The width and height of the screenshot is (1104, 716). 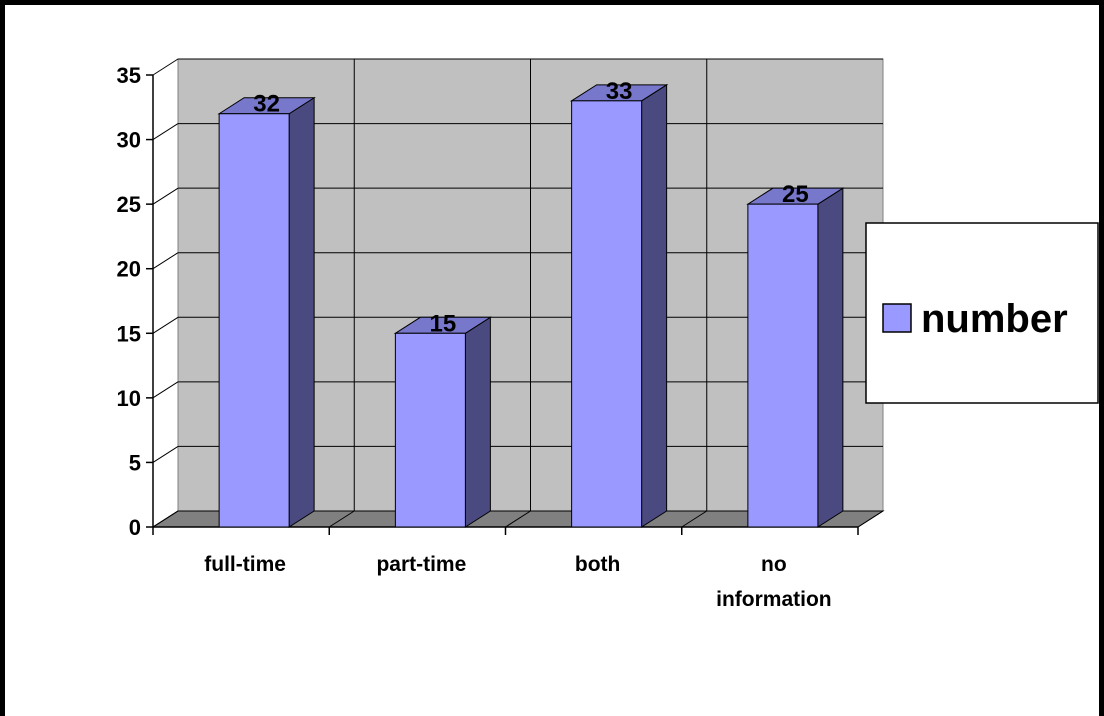 What do you see at coordinates (266, 104) in the screenshot?
I see `data-label: 32` at bounding box center [266, 104].